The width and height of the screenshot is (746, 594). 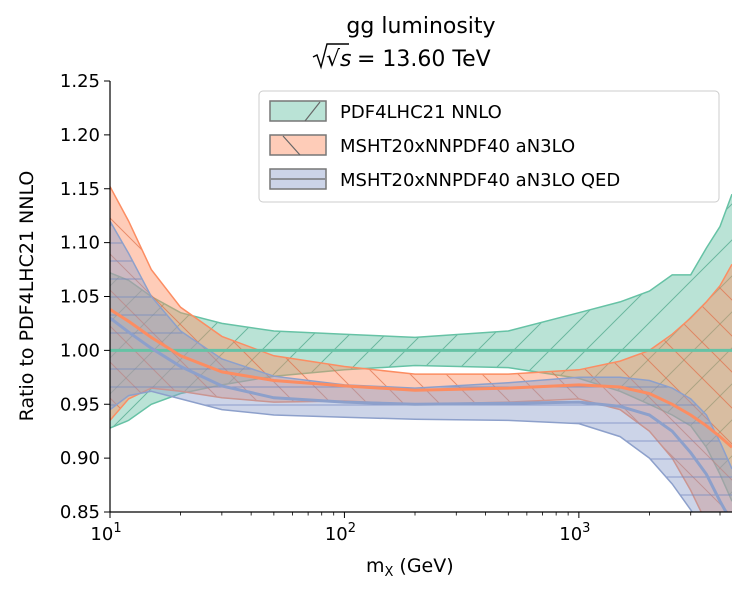 What do you see at coordinates (80, 189) in the screenshot?
I see `y-tick-label: 1.15` at bounding box center [80, 189].